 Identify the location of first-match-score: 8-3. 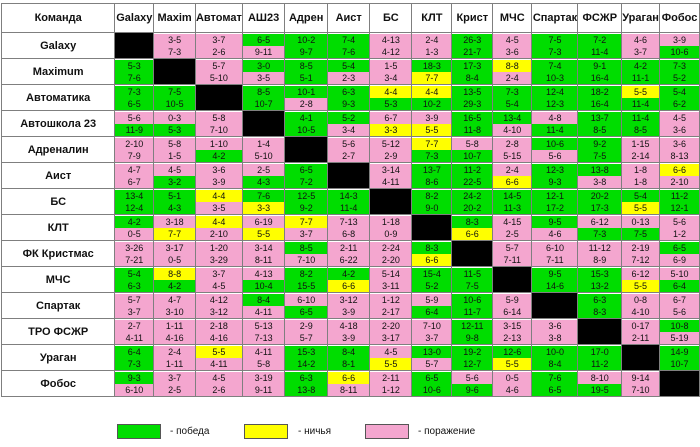
(432, 247).